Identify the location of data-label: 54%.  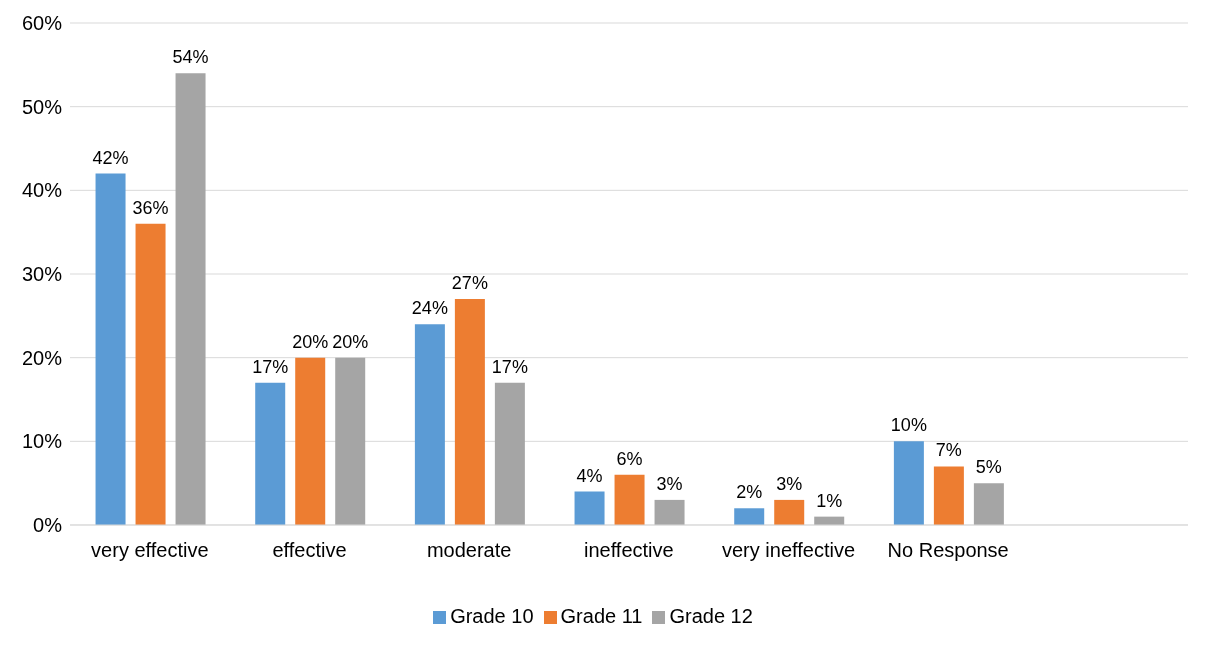
(190, 57).